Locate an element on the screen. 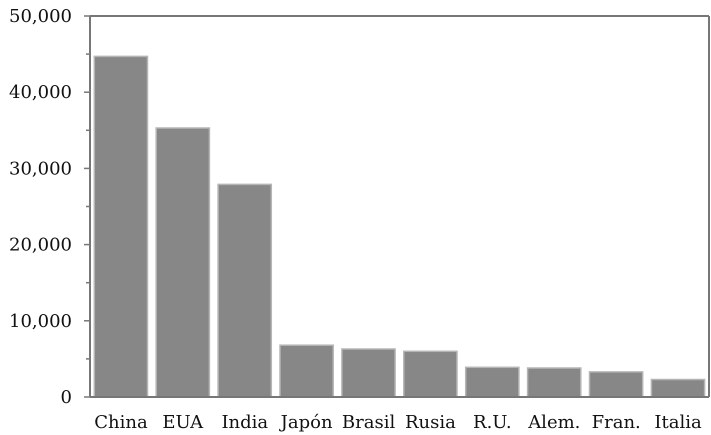 This screenshot has width=711, height=435. bar-fran is located at coordinates (616, 384).